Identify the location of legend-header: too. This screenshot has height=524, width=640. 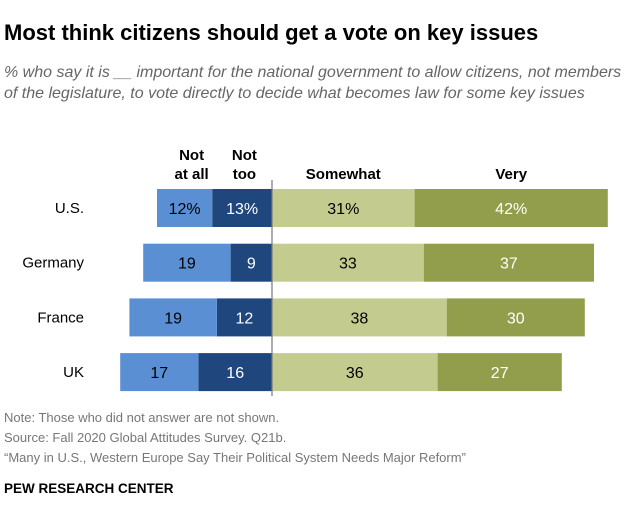
(244, 174).